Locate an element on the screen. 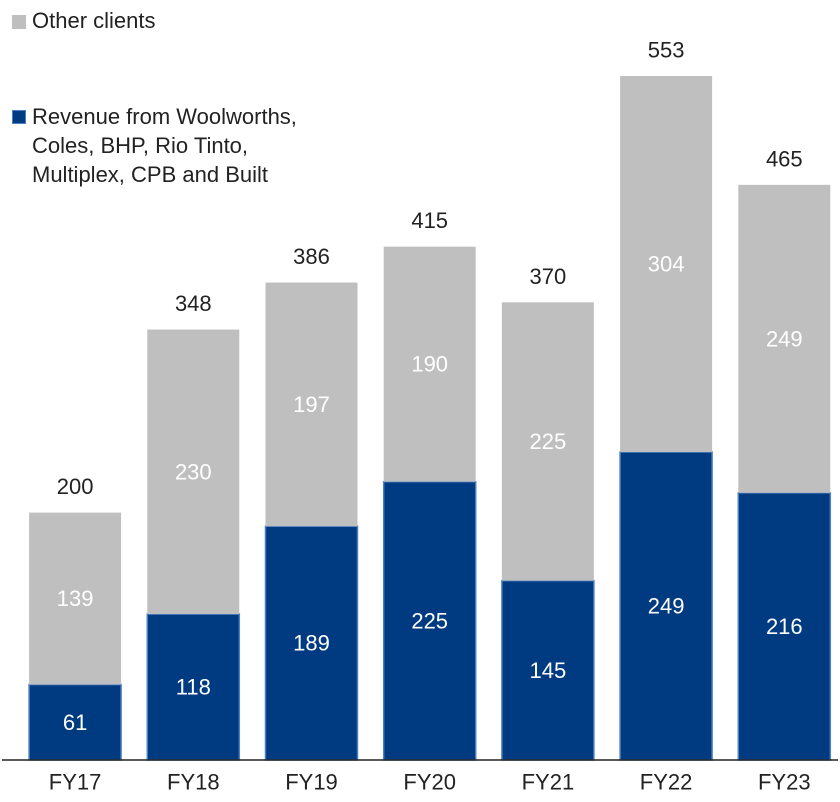  value-label-other-clients-fy20: 190 is located at coordinates (429, 364).